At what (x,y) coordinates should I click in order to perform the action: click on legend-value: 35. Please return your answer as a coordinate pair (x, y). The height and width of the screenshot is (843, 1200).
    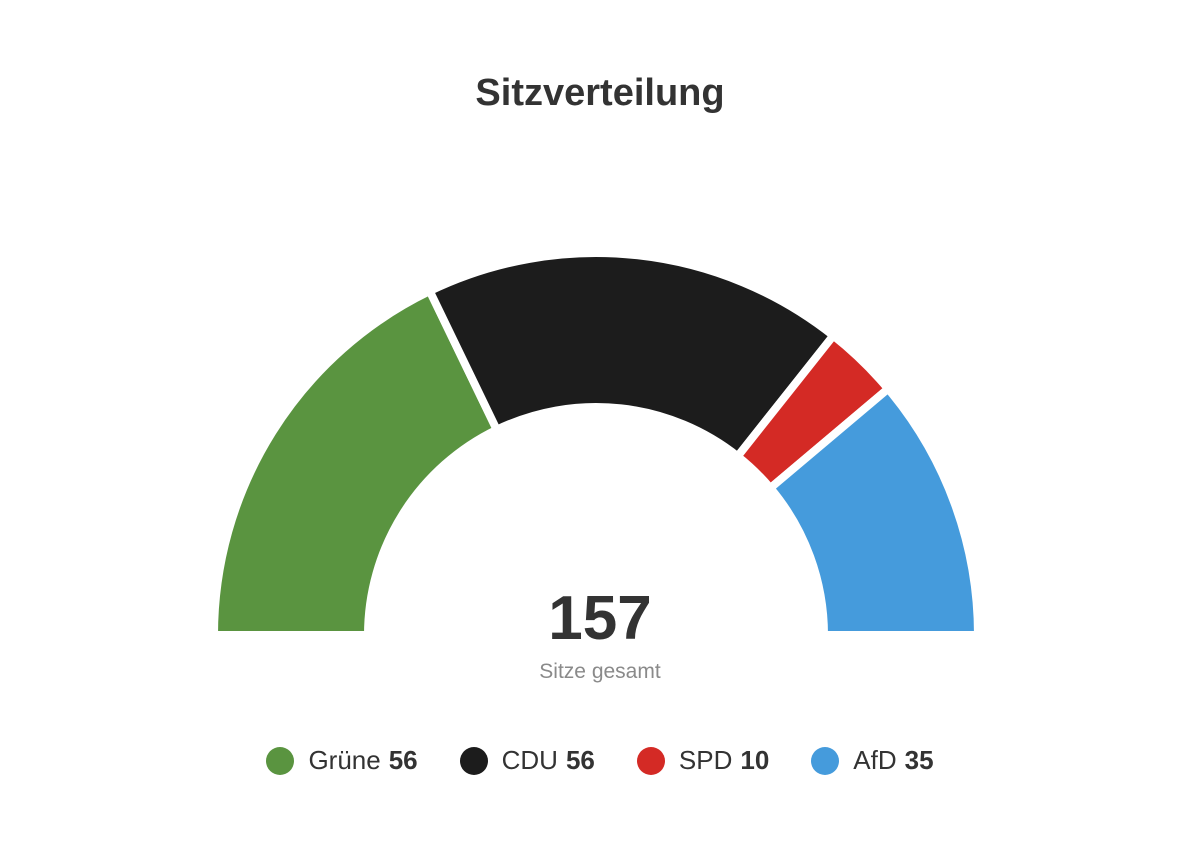
    Looking at the image, I should click on (919, 760).